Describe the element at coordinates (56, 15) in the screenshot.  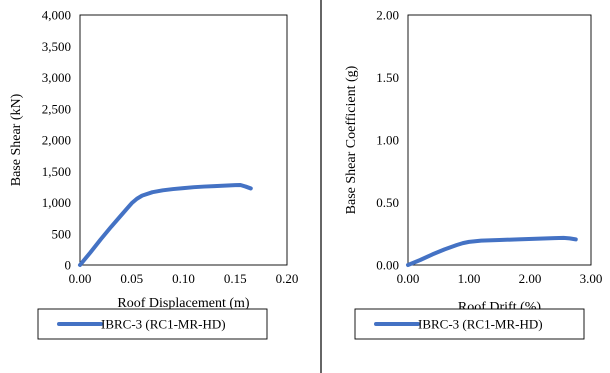
I see `y-tick-label: 4,000` at that location.